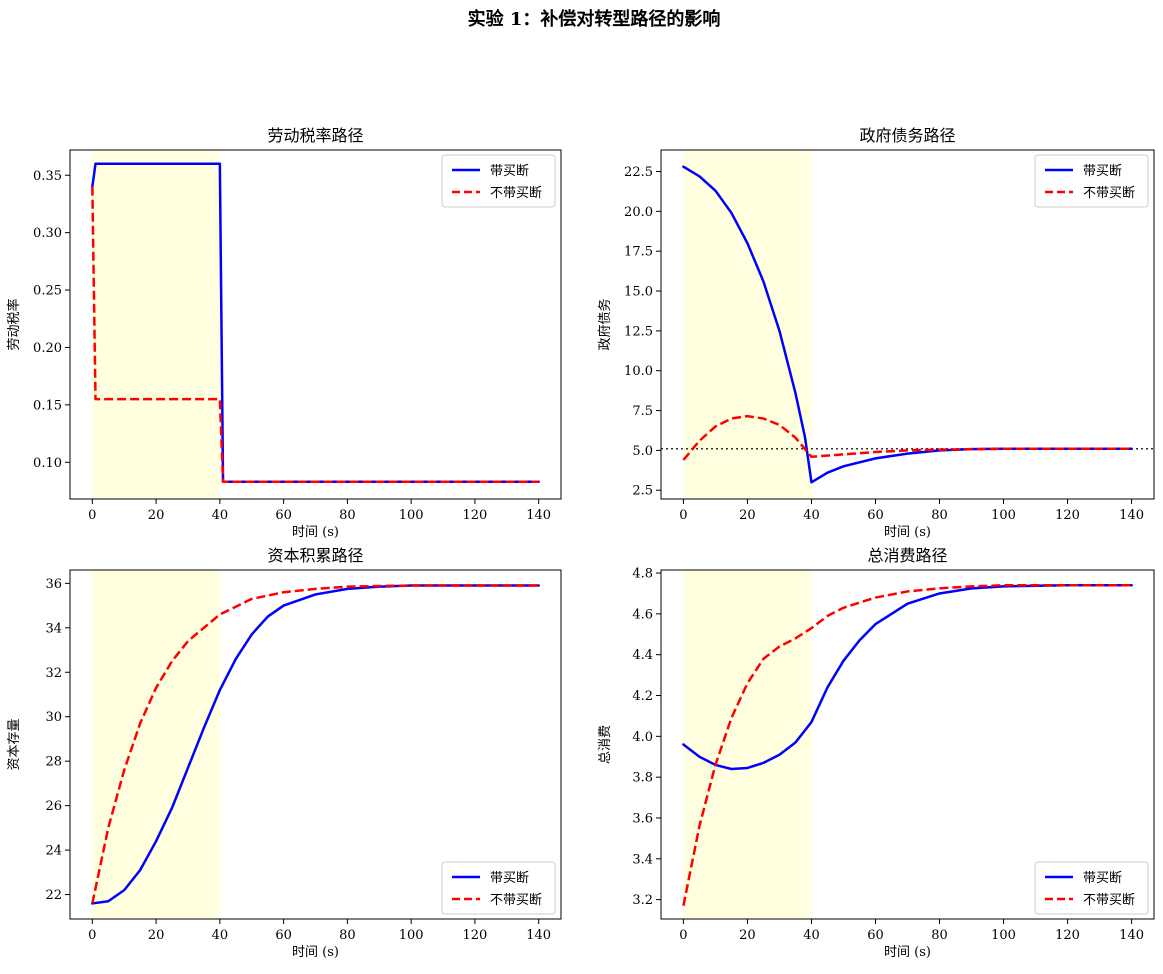 This screenshot has height=974, width=1163. What do you see at coordinates (642, 818) in the screenshot?
I see `y-tick-label: 3.6` at bounding box center [642, 818].